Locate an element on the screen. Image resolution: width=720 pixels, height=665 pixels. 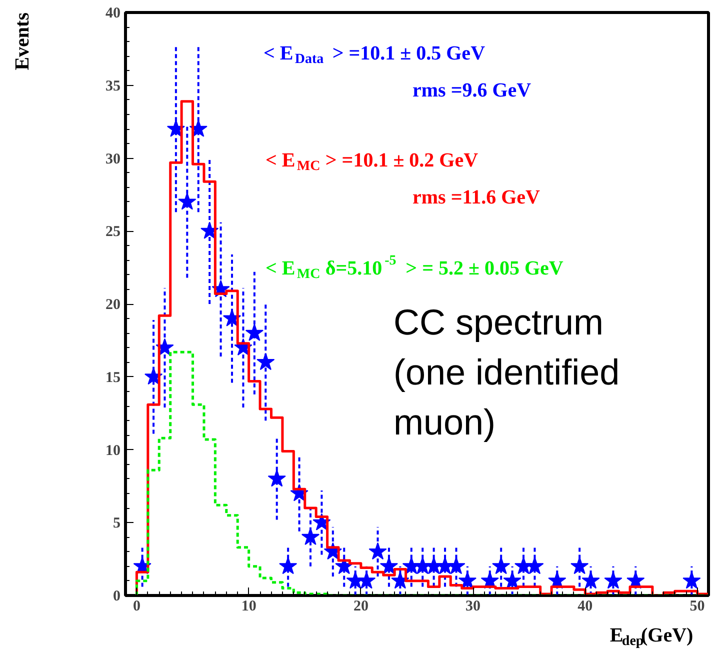
x-tick-label: 0 is located at coordinates (136, 606).